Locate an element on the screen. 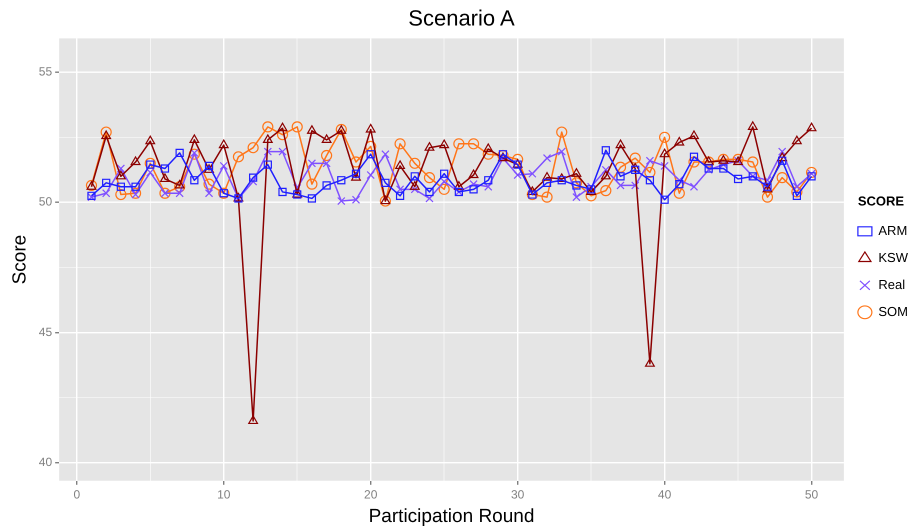 The width and height of the screenshot is (923, 528). legend-title: SCORE is located at coordinates (881, 200).